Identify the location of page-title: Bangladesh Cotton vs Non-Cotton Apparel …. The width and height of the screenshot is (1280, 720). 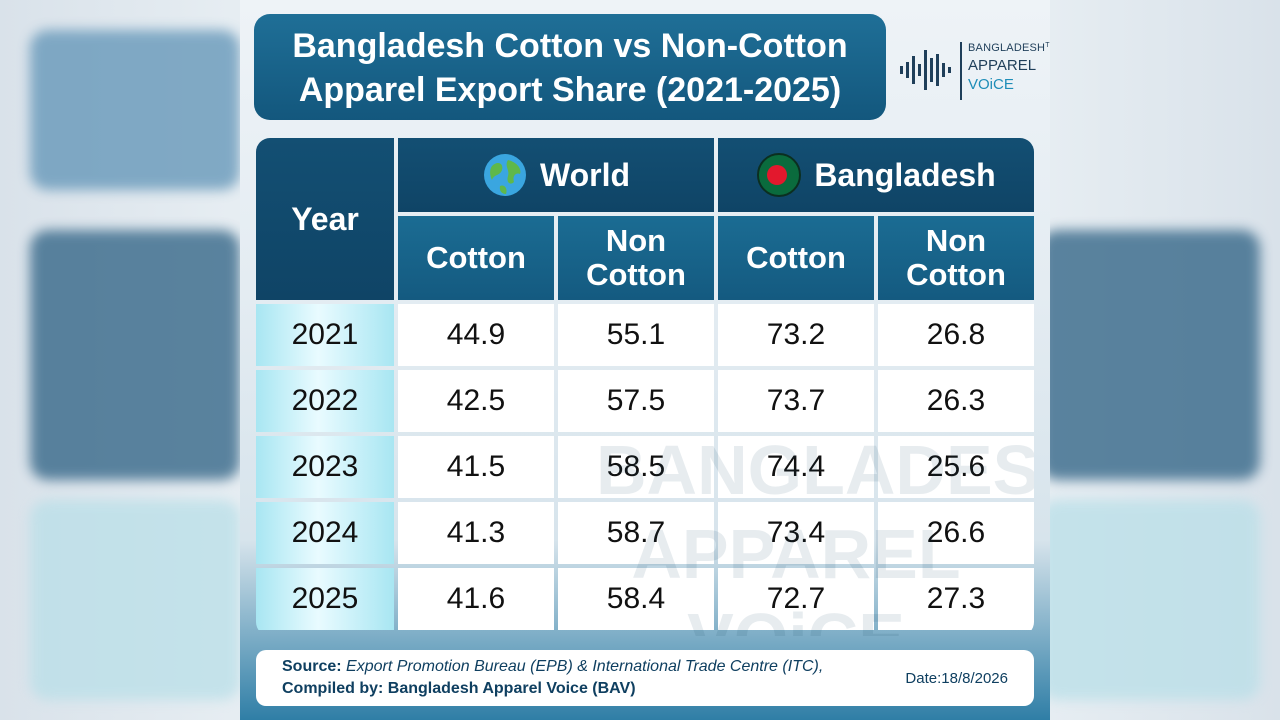
(570, 68).